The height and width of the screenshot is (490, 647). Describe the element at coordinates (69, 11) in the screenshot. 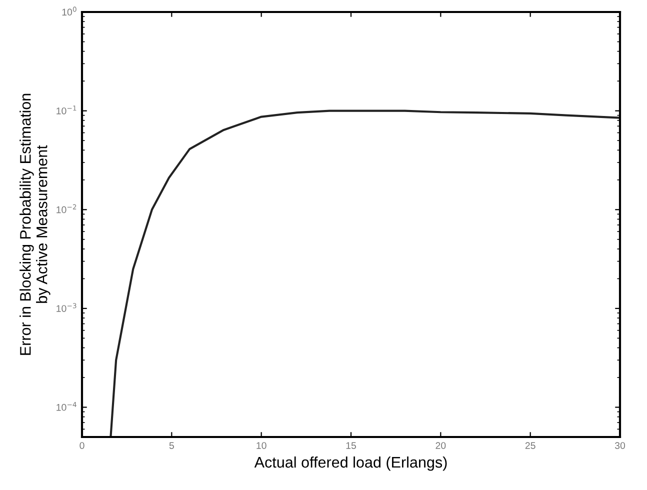

I see `y-tick-label: 10$^{0}$` at that location.